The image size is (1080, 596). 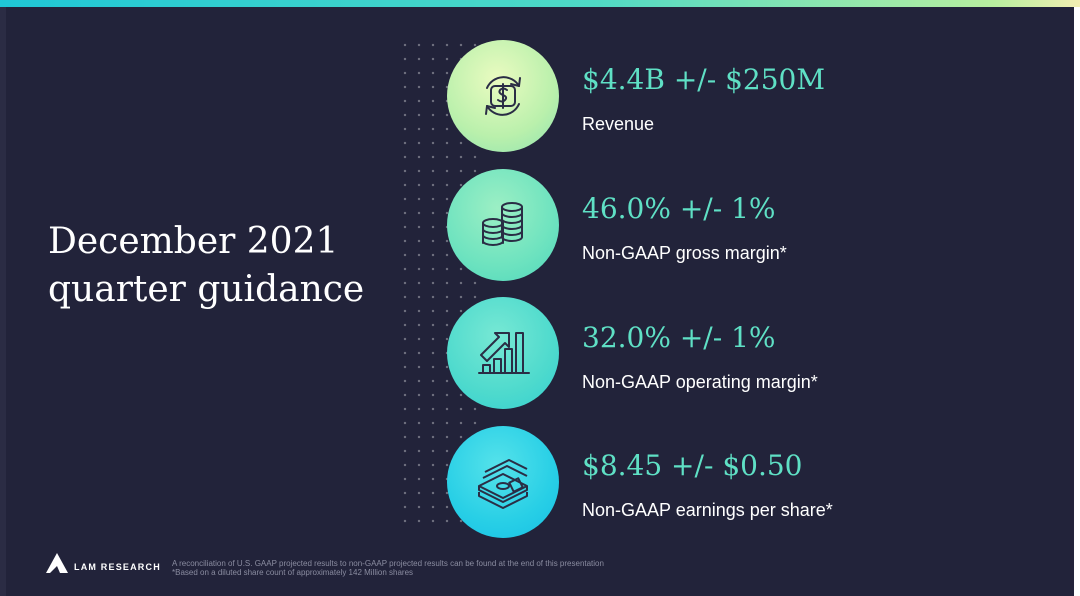 I want to click on operating-margin-value: 32.0% +/- 1%, so click(x=679, y=337).